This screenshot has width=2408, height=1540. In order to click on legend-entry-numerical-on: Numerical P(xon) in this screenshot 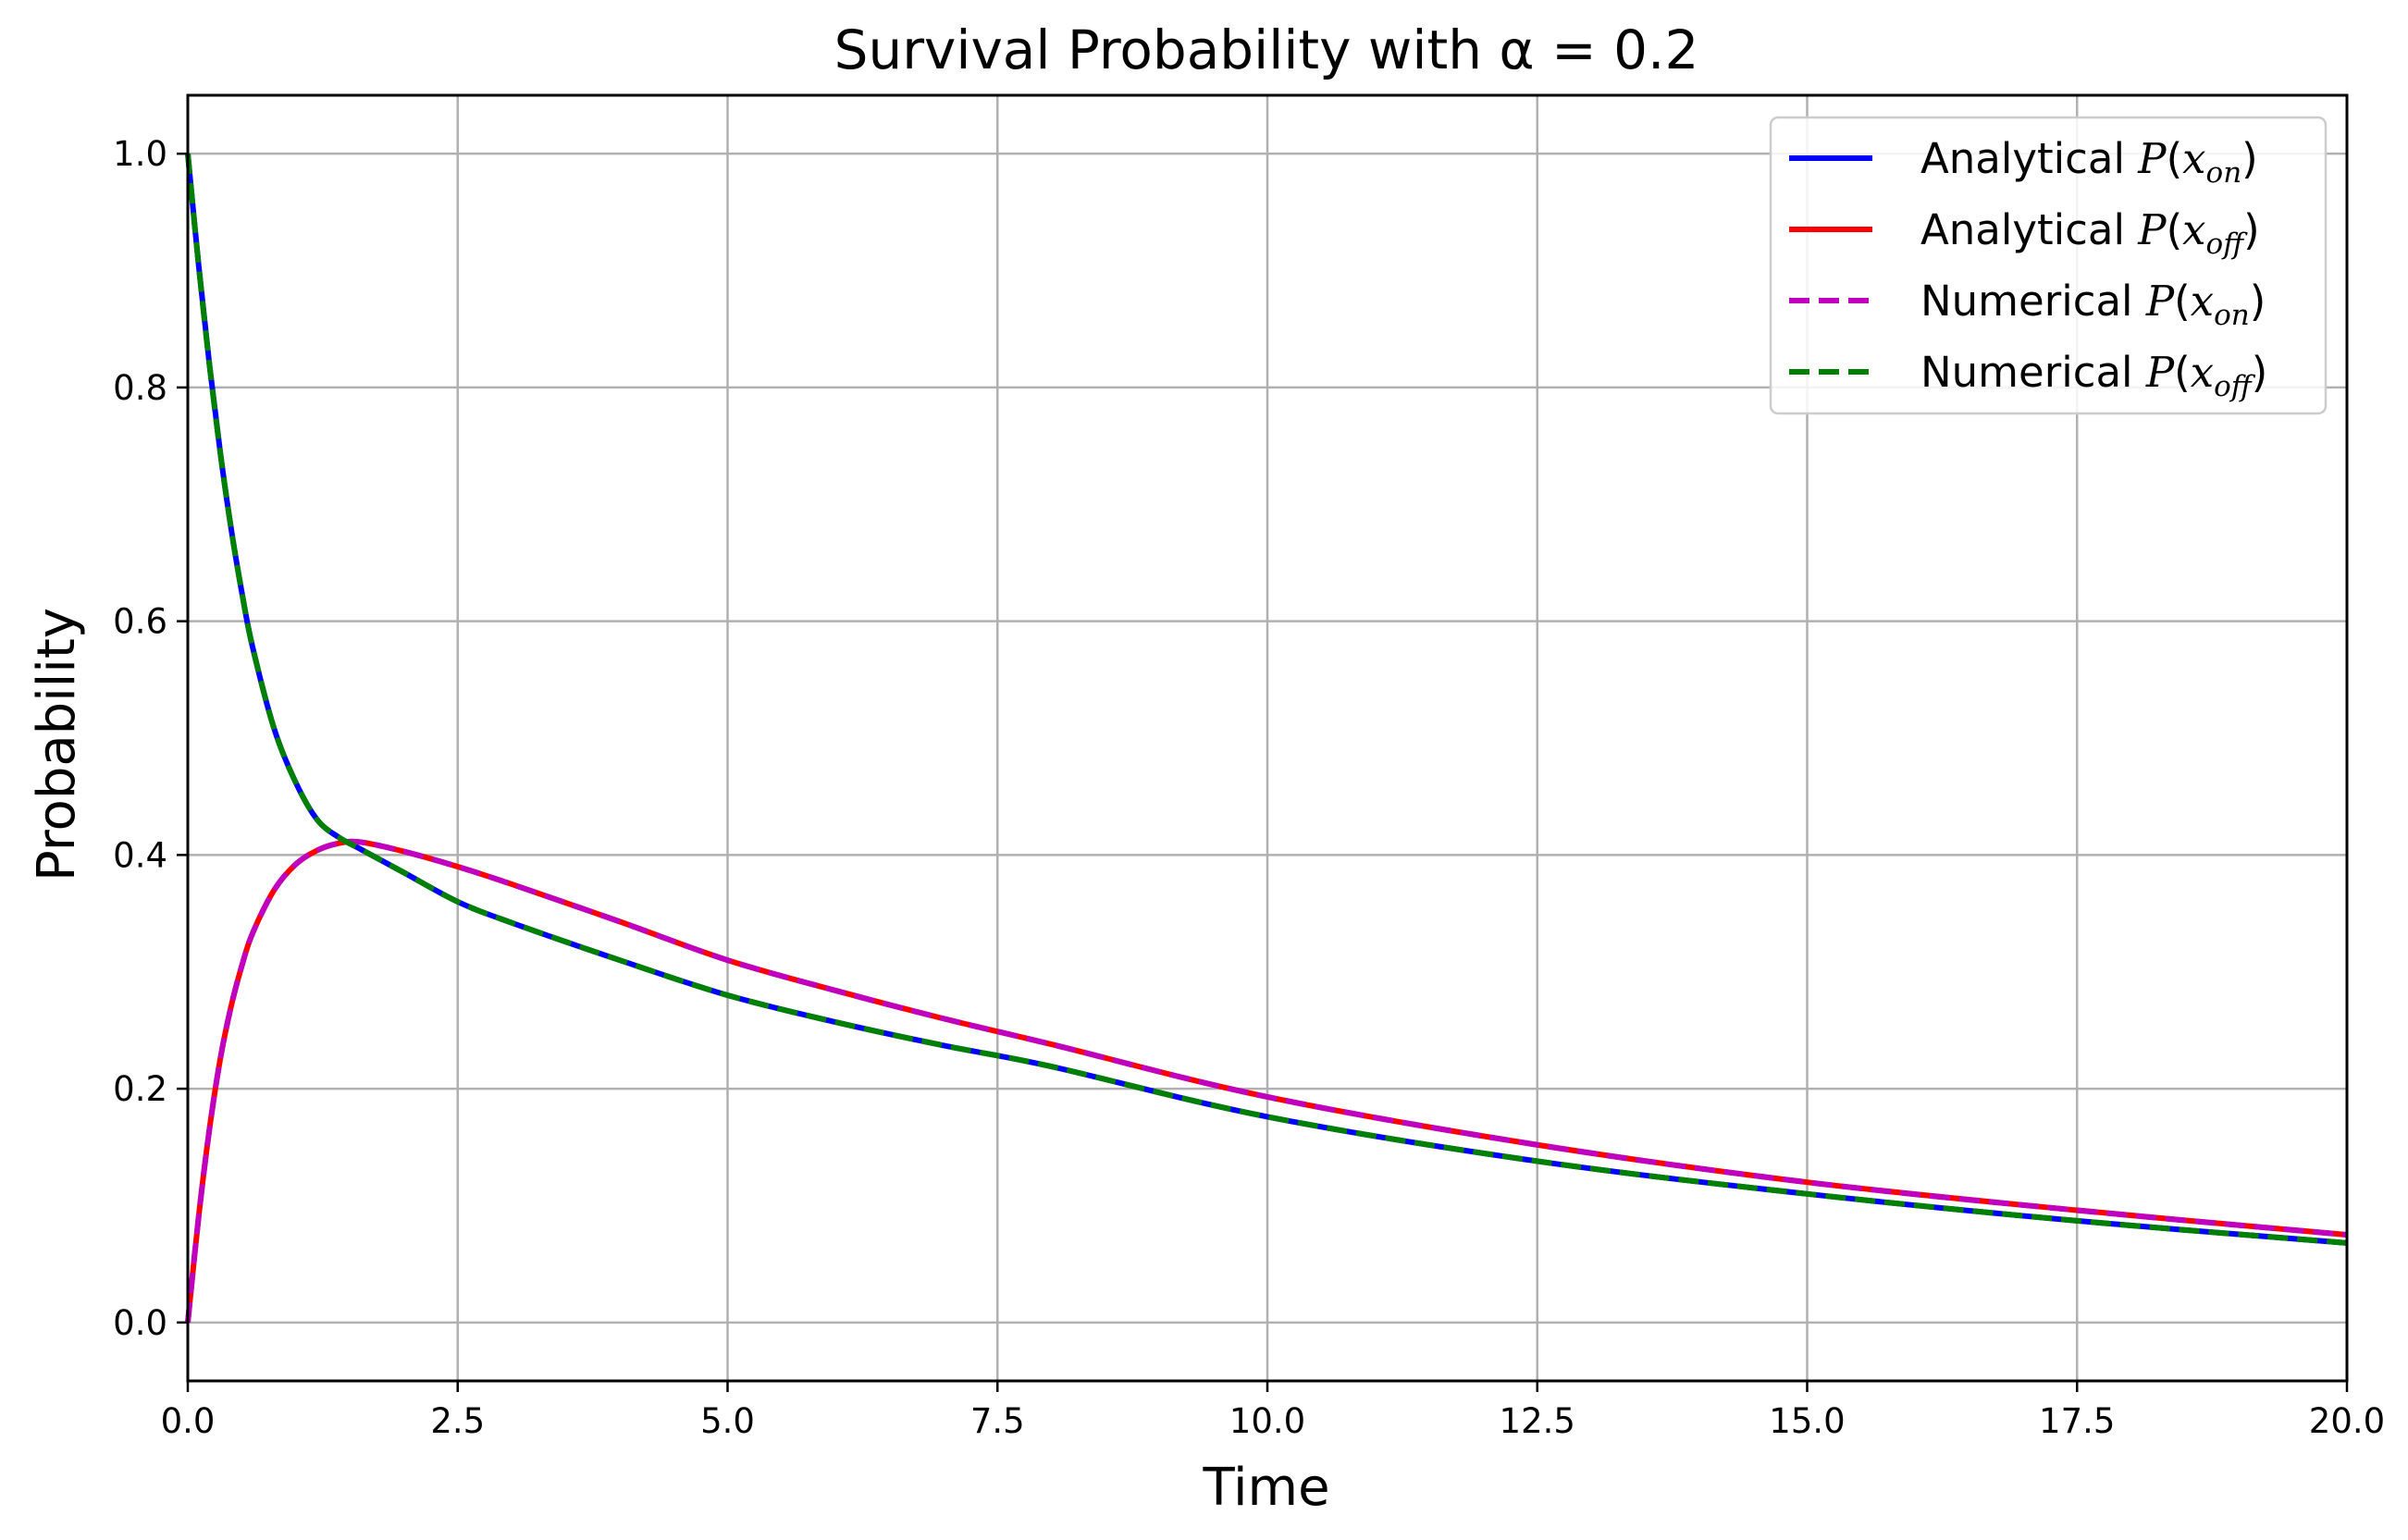, I will do `click(2027, 305)`.